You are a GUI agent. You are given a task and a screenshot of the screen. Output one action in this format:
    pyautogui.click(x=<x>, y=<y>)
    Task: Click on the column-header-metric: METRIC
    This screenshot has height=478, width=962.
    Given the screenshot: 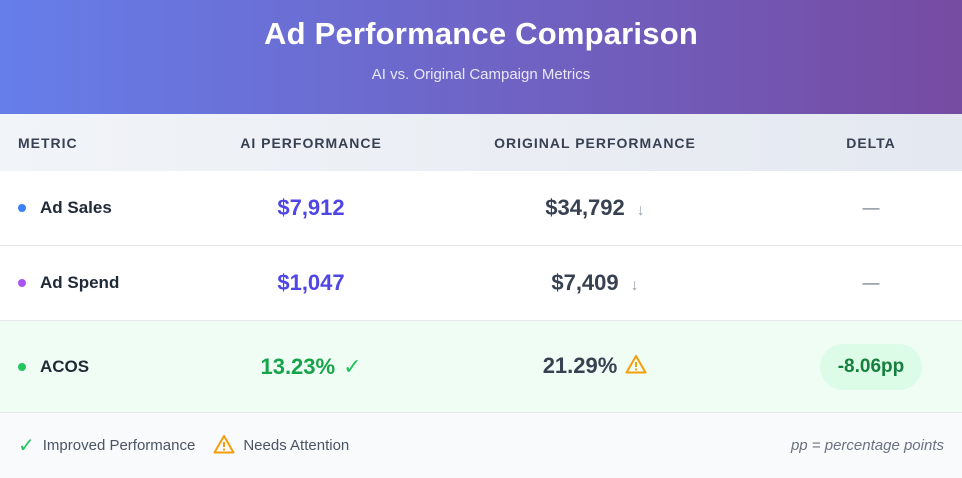 What is the action you would take?
    pyautogui.click(x=48, y=142)
    